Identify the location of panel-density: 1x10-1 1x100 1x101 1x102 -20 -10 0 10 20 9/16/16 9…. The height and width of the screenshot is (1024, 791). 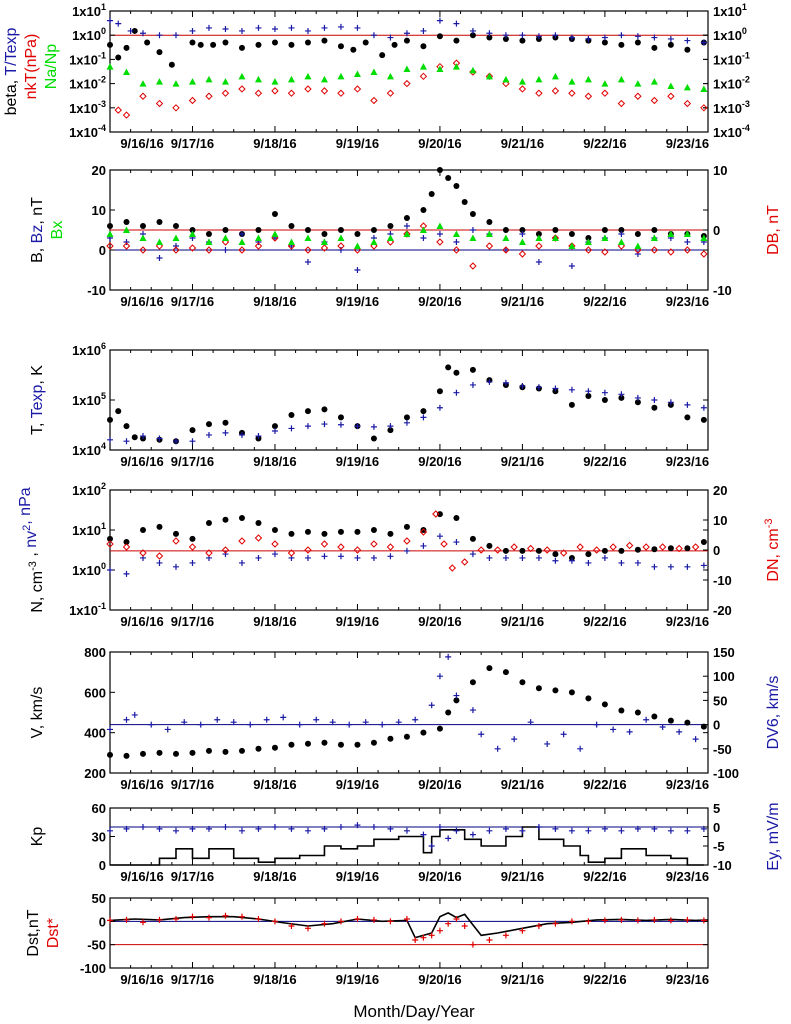
(399, 555).